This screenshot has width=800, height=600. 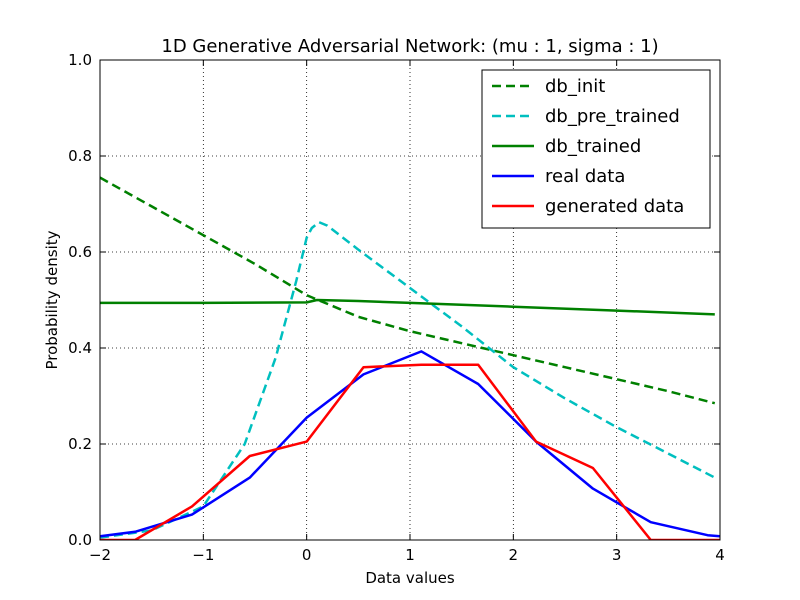 What do you see at coordinates (80, 252) in the screenshot?
I see `y-tick-label: 0.6` at bounding box center [80, 252].